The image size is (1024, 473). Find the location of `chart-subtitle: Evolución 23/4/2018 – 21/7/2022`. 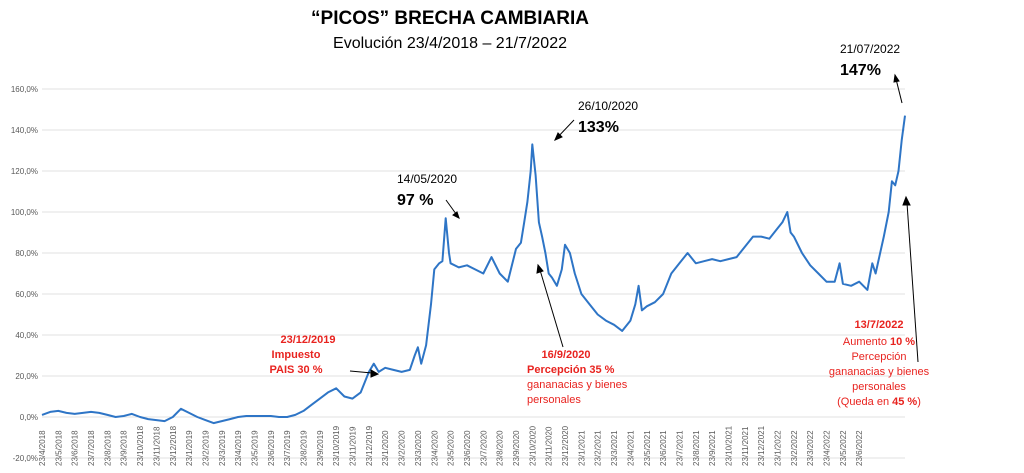

chart-subtitle: Evolución 23/4/2018 – 21/7/2022 is located at coordinates (450, 43).